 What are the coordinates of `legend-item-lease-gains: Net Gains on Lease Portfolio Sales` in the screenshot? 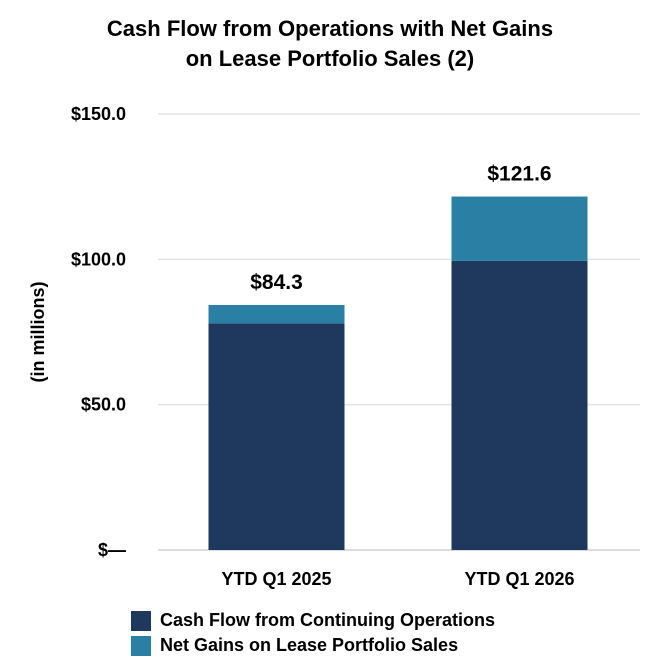 It's located at (313, 645).